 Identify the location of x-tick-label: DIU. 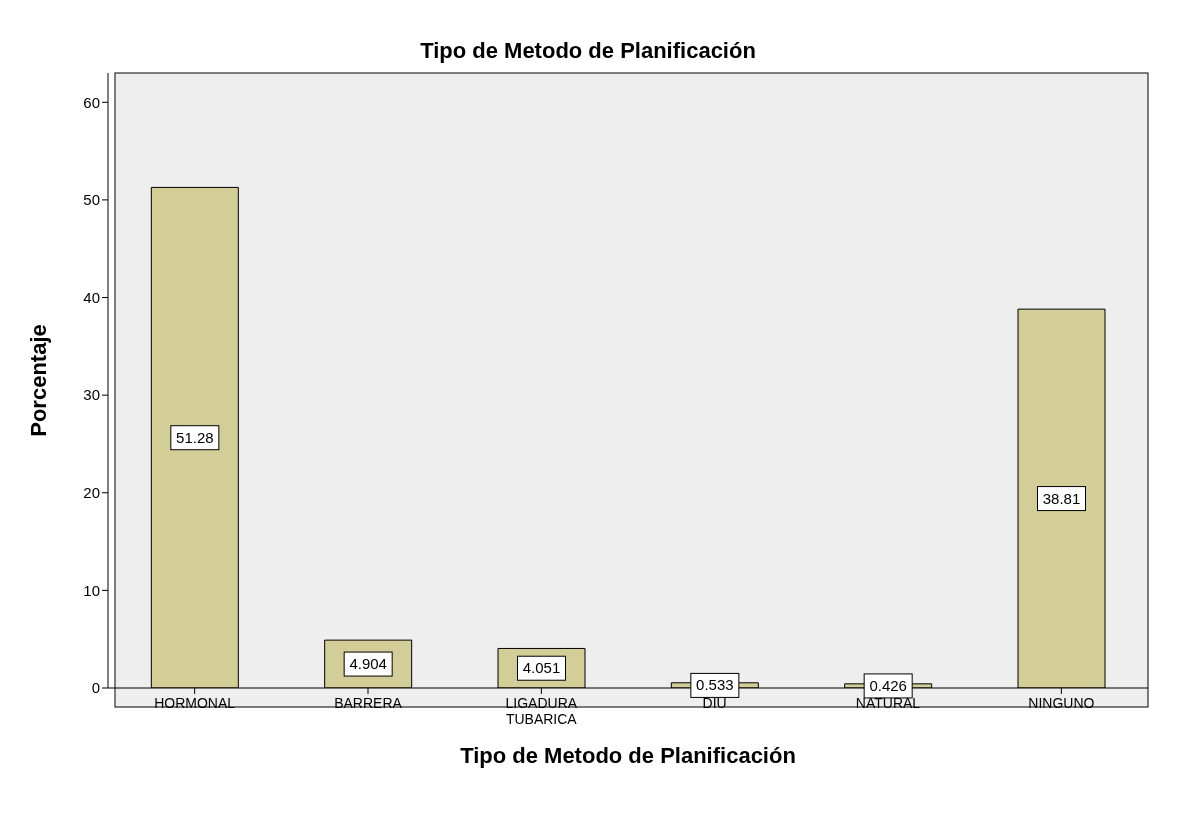
(714, 703).